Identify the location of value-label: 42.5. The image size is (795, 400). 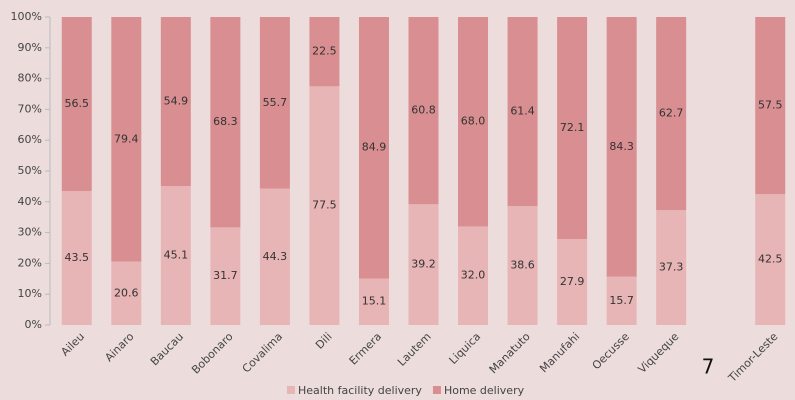
(770, 259).